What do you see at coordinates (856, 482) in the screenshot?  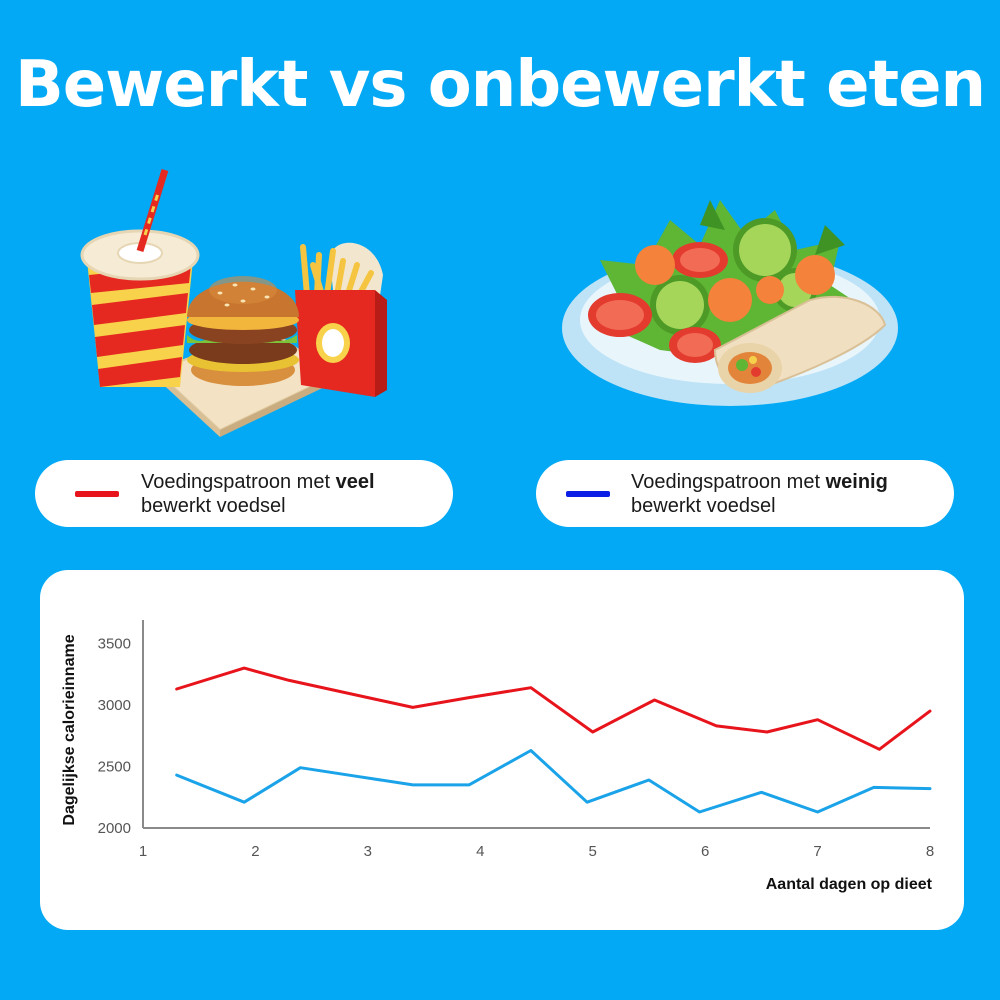 I see `legend-low-emphasis: weinig` at bounding box center [856, 482].